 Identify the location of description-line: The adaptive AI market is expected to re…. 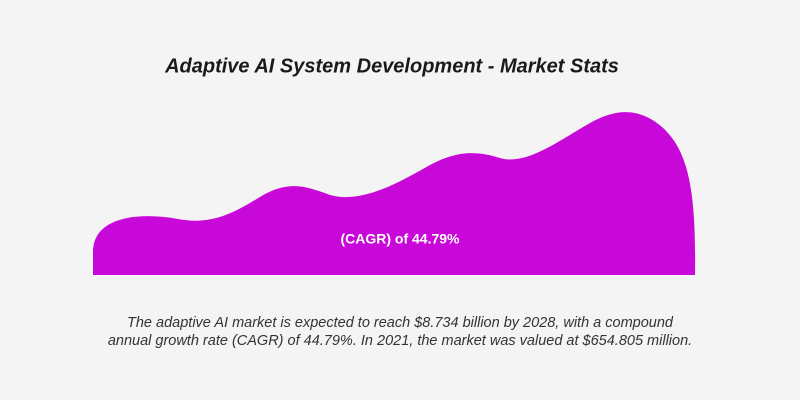
(400, 323).